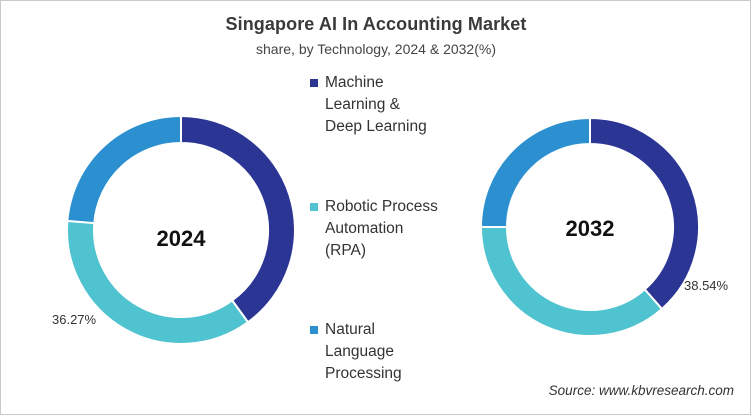 Image resolution: width=752 pixels, height=416 pixels. I want to click on donut-2032-center-label: 2032, so click(590, 228).